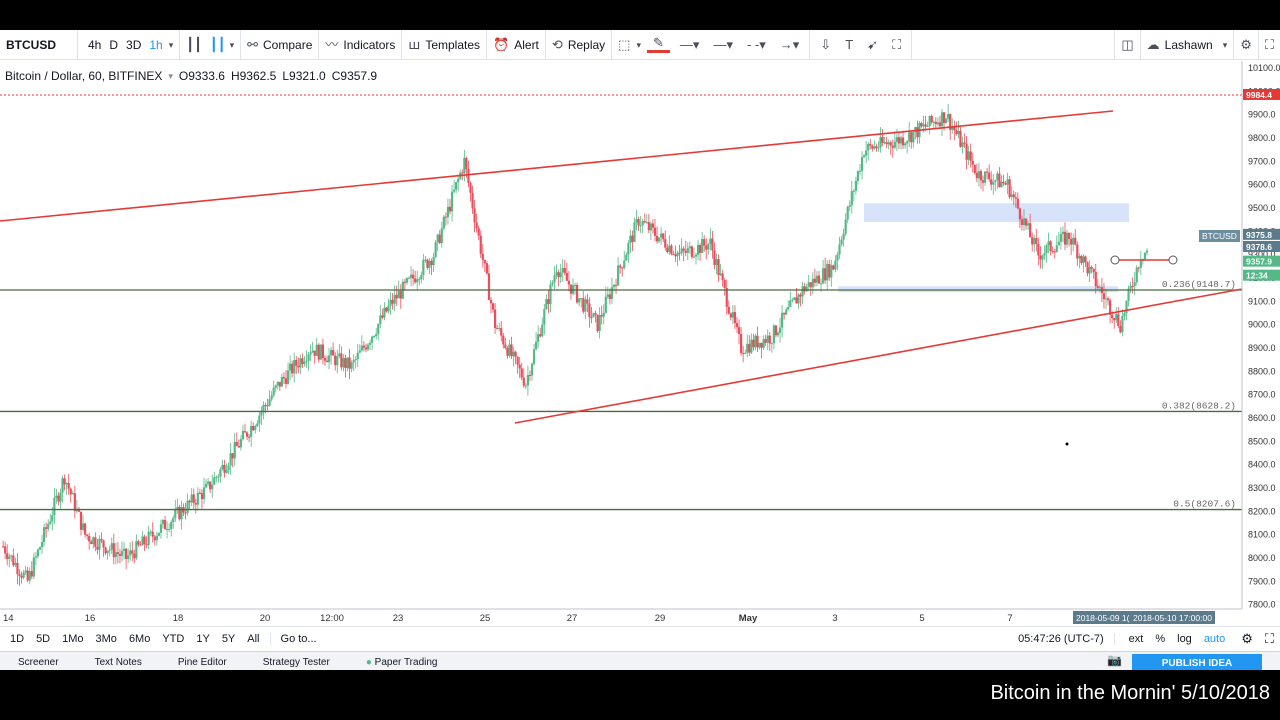 This screenshot has height=720, width=1280. I want to click on interval-d: D, so click(114, 44).